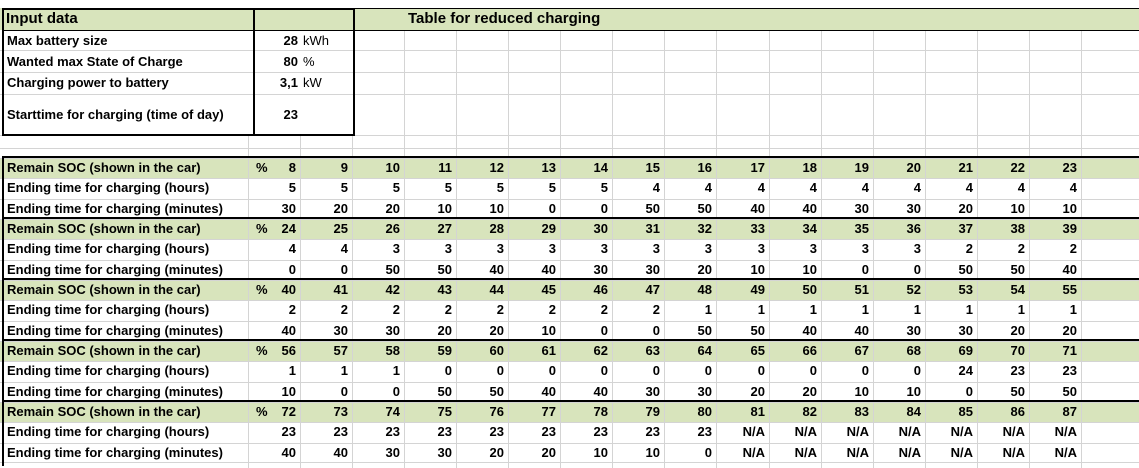  Describe the element at coordinates (496, 167) in the screenshot. I see `soc-value: 12` at that location.